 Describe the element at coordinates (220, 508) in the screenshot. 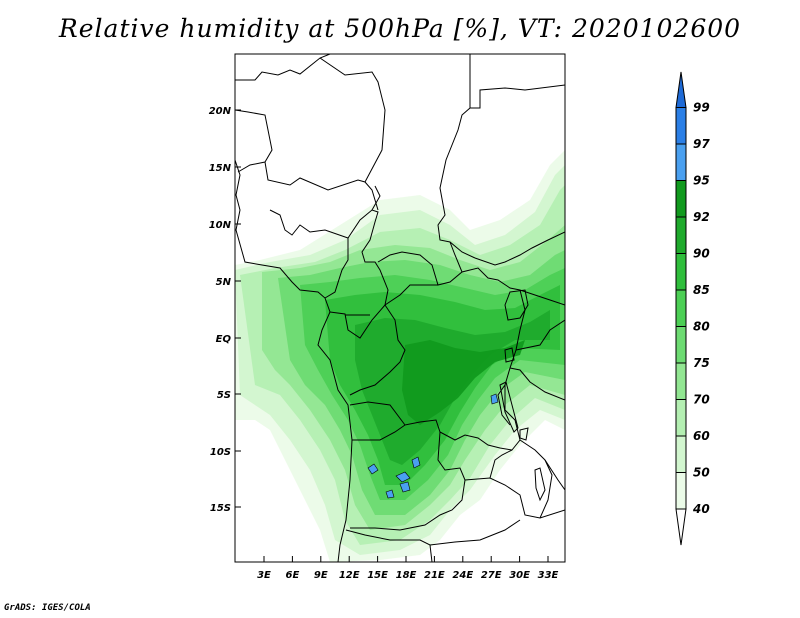

I see `lat-label: 15S` at that location.